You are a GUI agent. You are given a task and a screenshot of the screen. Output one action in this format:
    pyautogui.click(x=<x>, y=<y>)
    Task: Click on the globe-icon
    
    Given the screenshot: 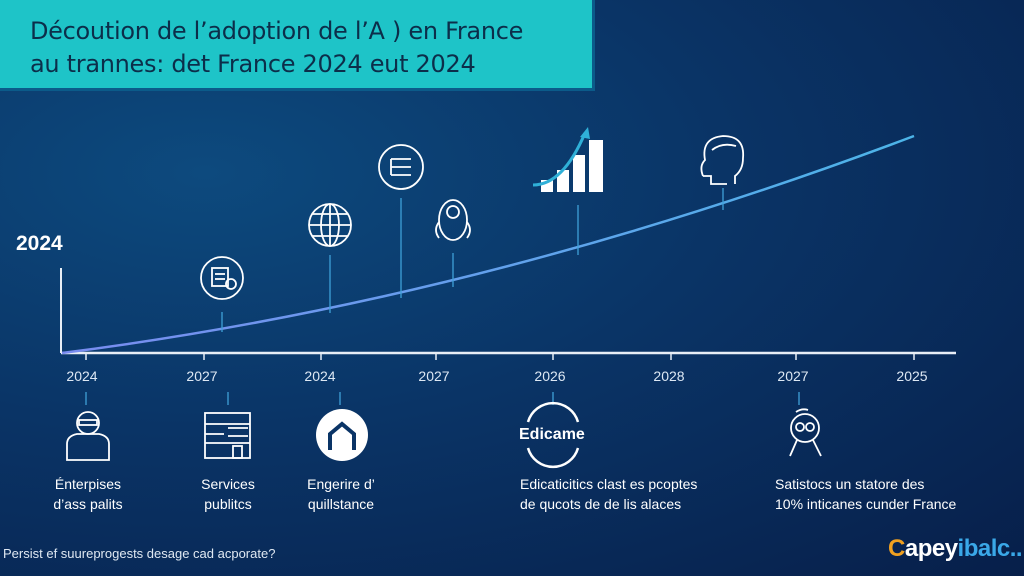 What is the action you would take?
    pyautogui.click(x=330, y=225)
    